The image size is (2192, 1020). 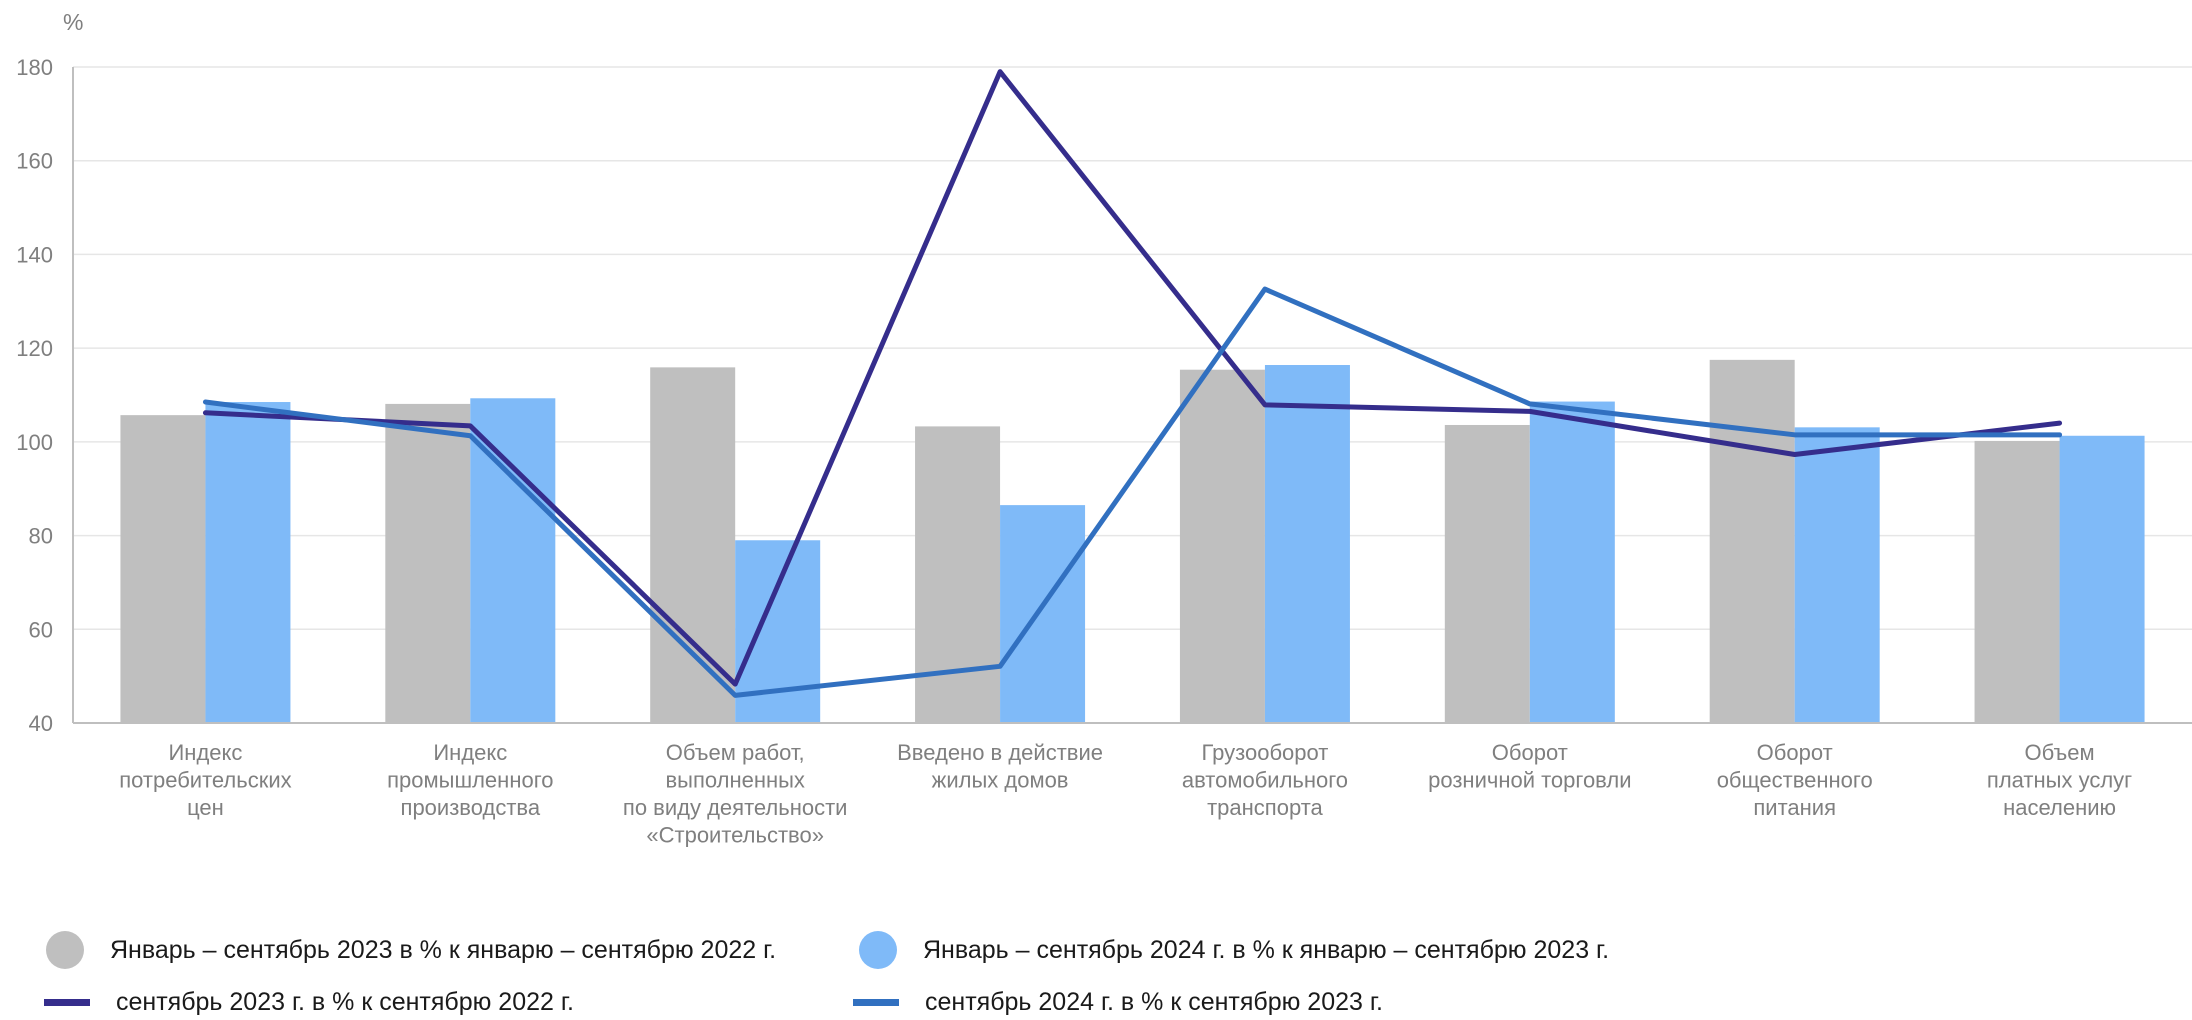 What do you see at coordinates (41, 723) in the screenshot?
I see `y-tick-label: 40` at bounding box center [41, 723].